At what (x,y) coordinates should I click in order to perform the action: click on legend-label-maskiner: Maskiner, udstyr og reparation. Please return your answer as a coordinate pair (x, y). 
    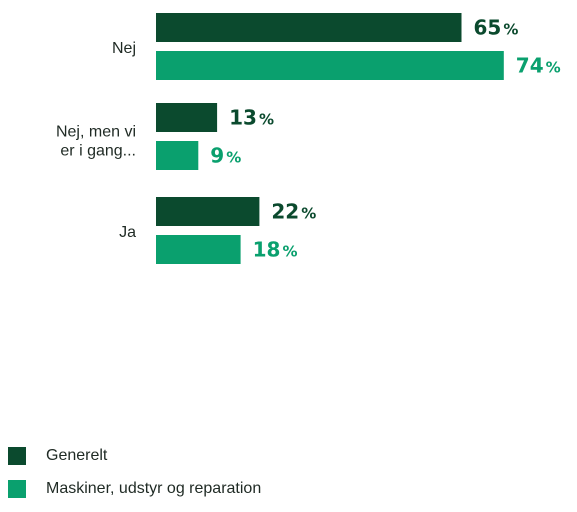
    Looking at the image, I should click on (154, 488).